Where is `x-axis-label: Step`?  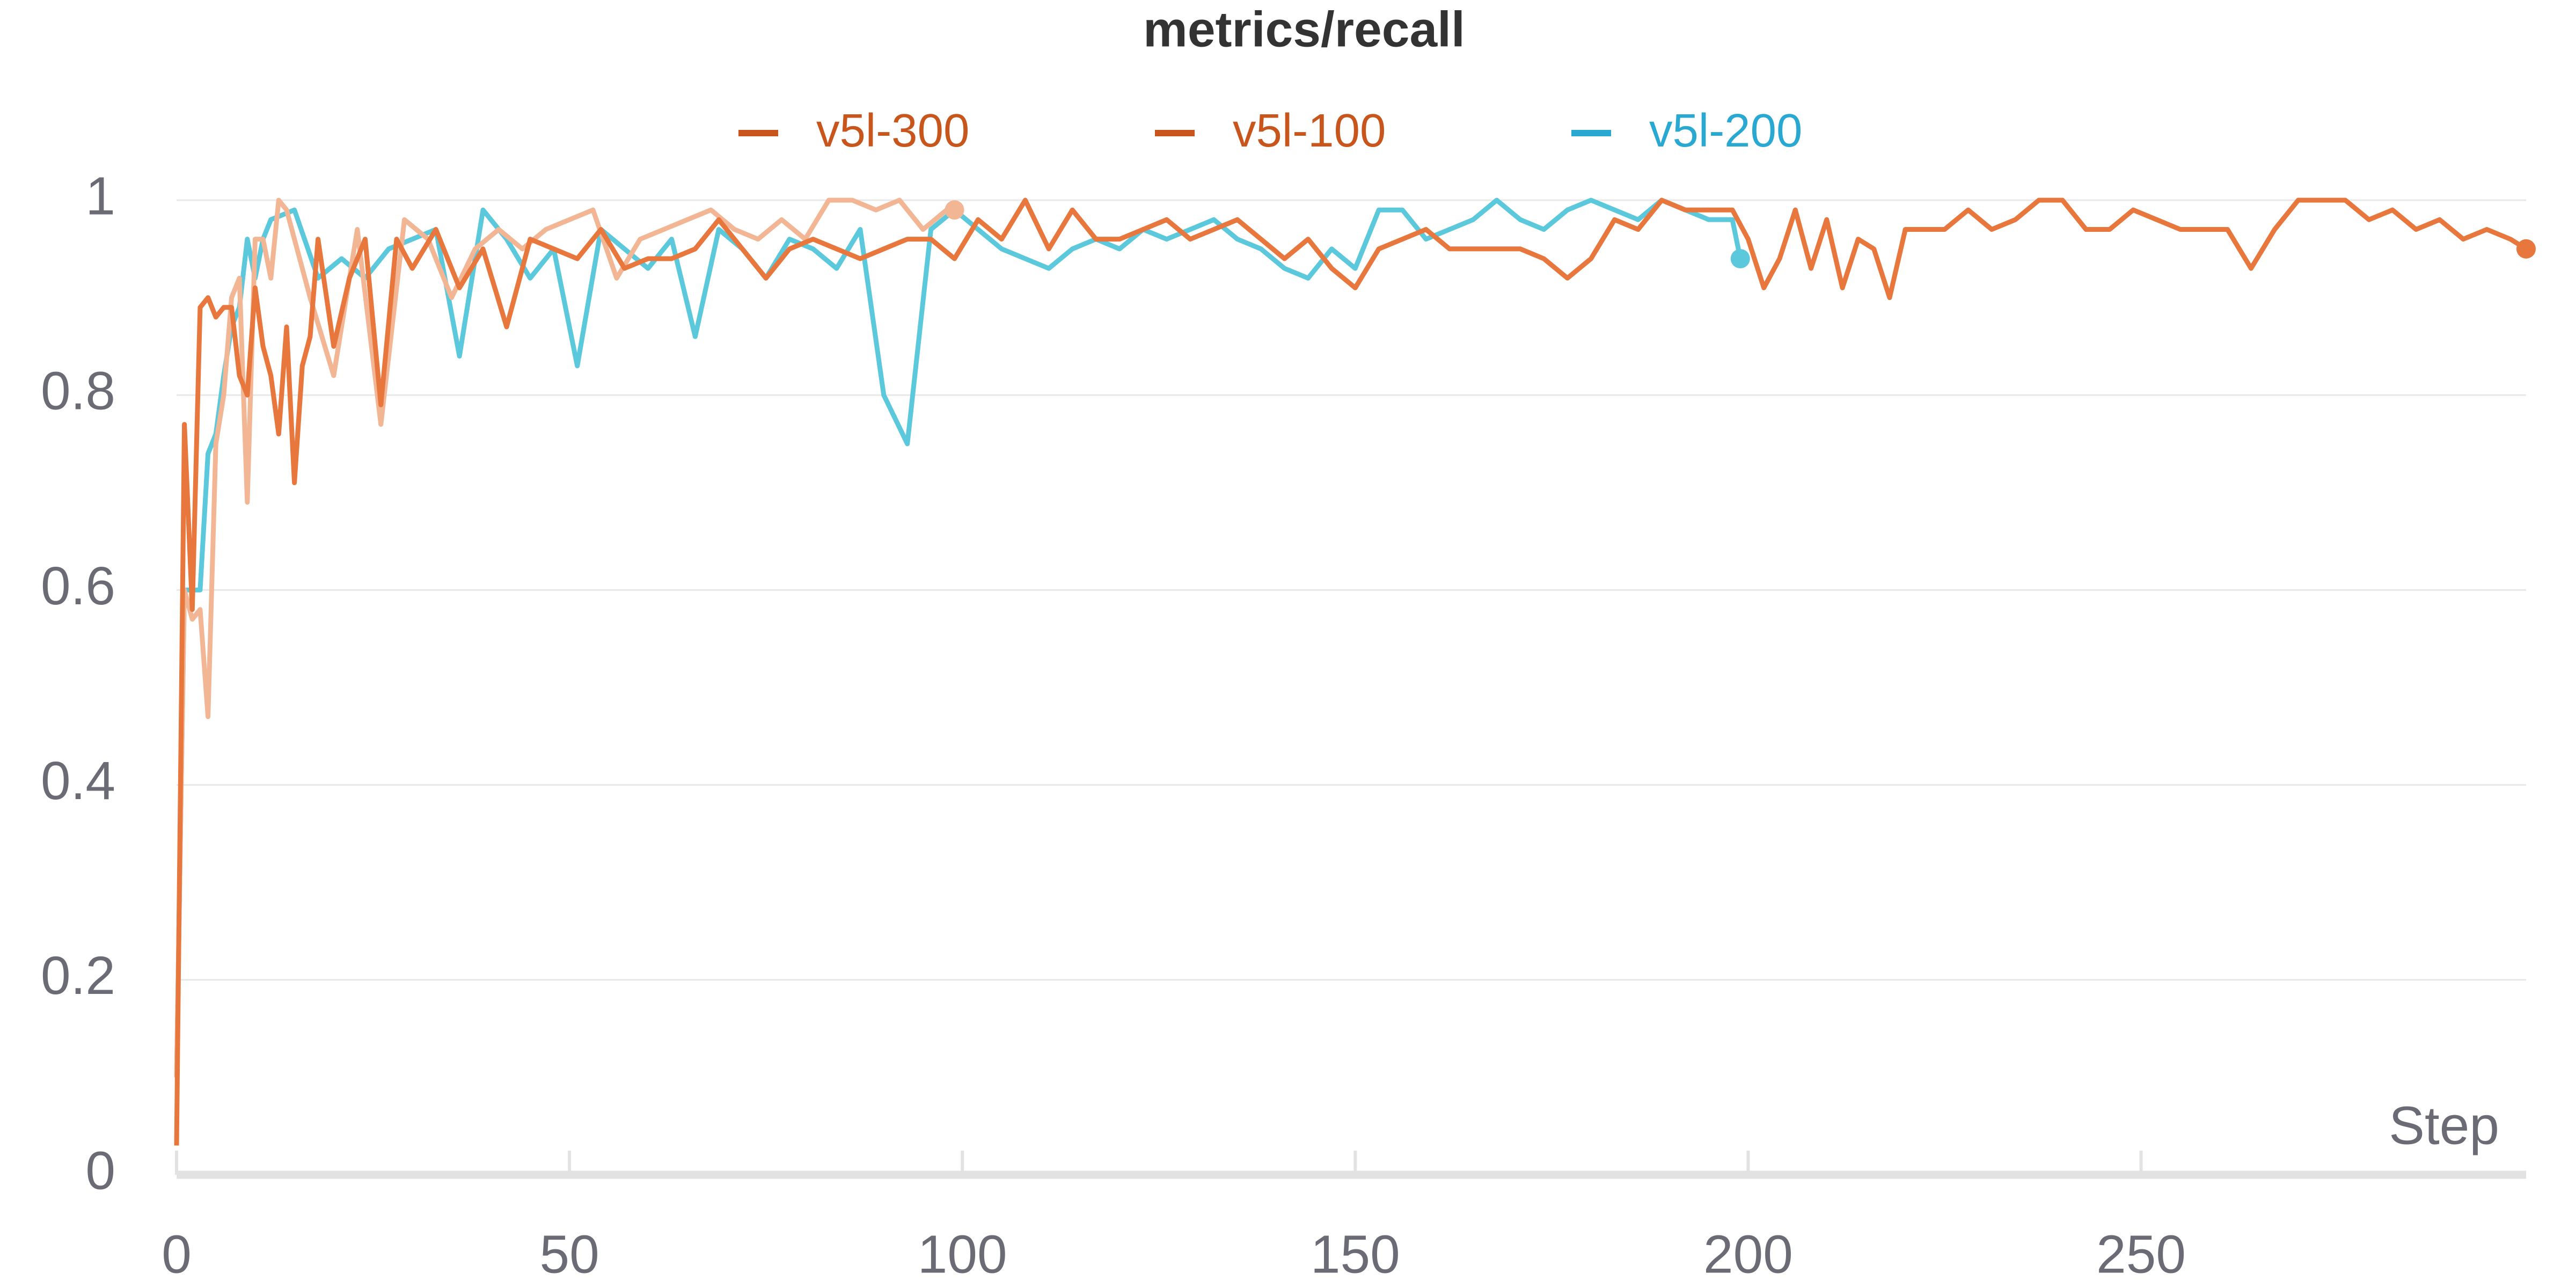
x-axis-label: Step is located at coordinates (2444, 1125).